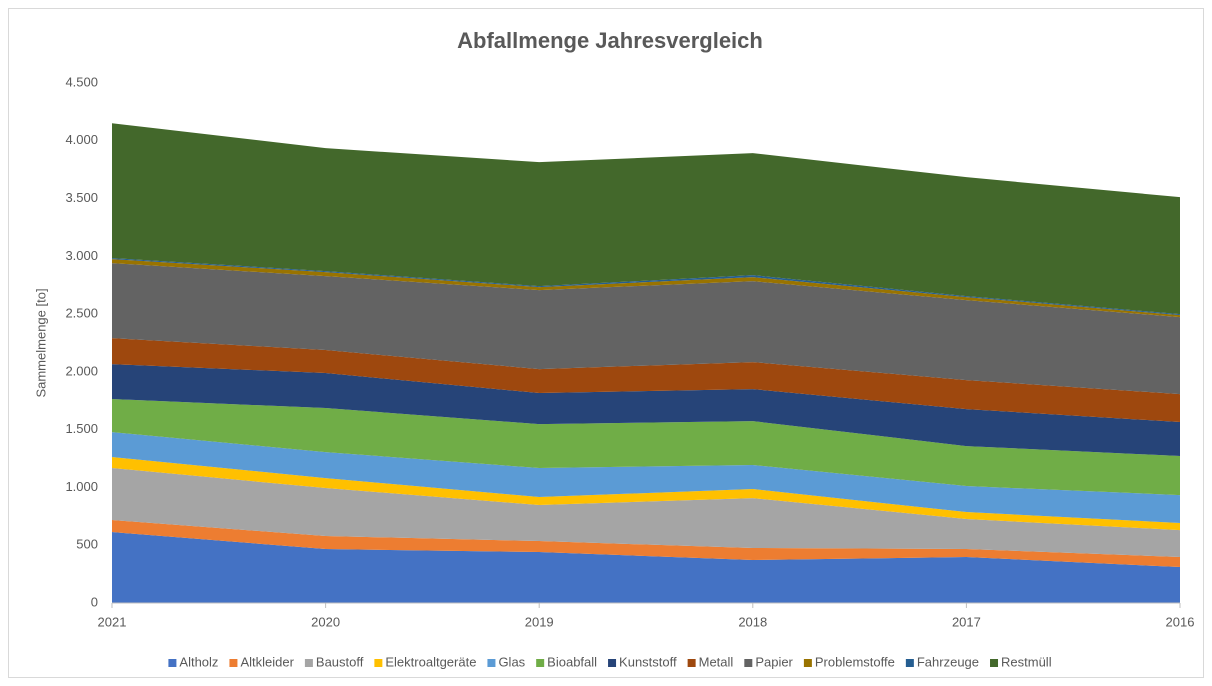 Image resolution: width=1212 pixels, height=686 pixels. I want to click on legend-label: Altholz, so click(198, 661).